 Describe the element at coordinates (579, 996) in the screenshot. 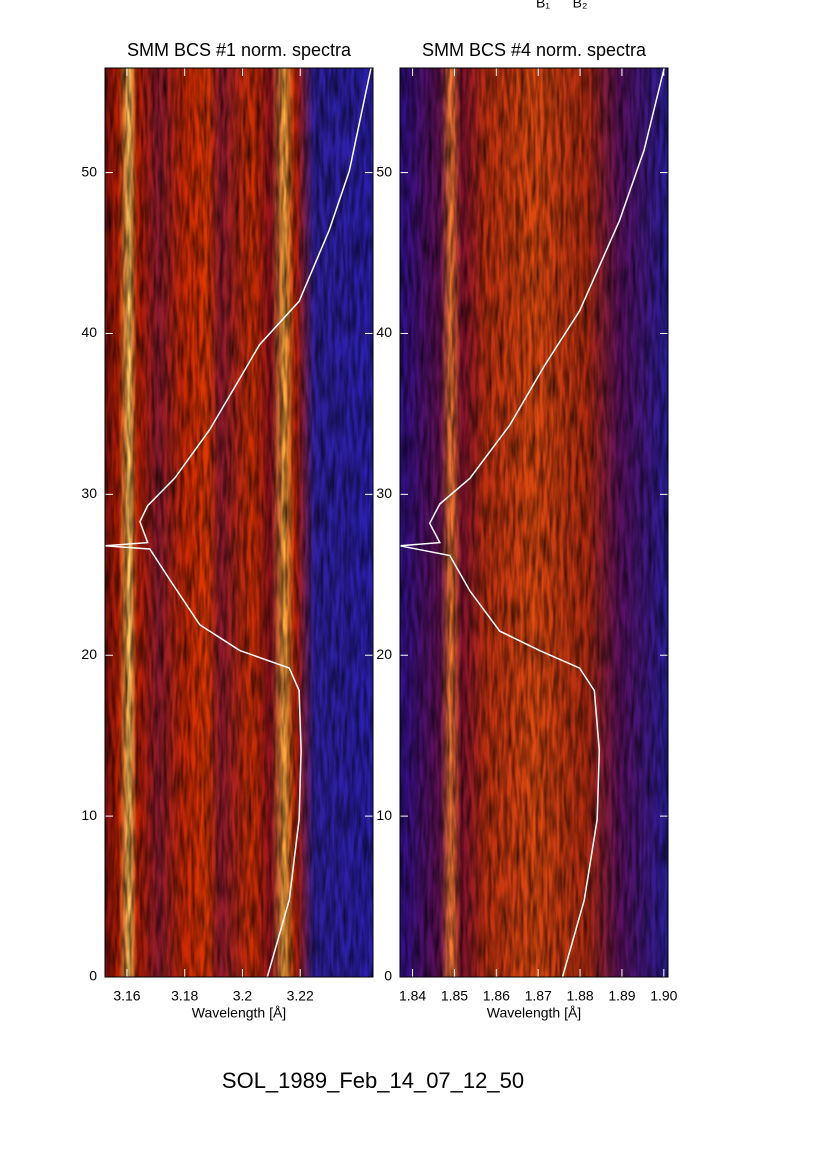

I see `x-tick-label: 1.88` at that location.